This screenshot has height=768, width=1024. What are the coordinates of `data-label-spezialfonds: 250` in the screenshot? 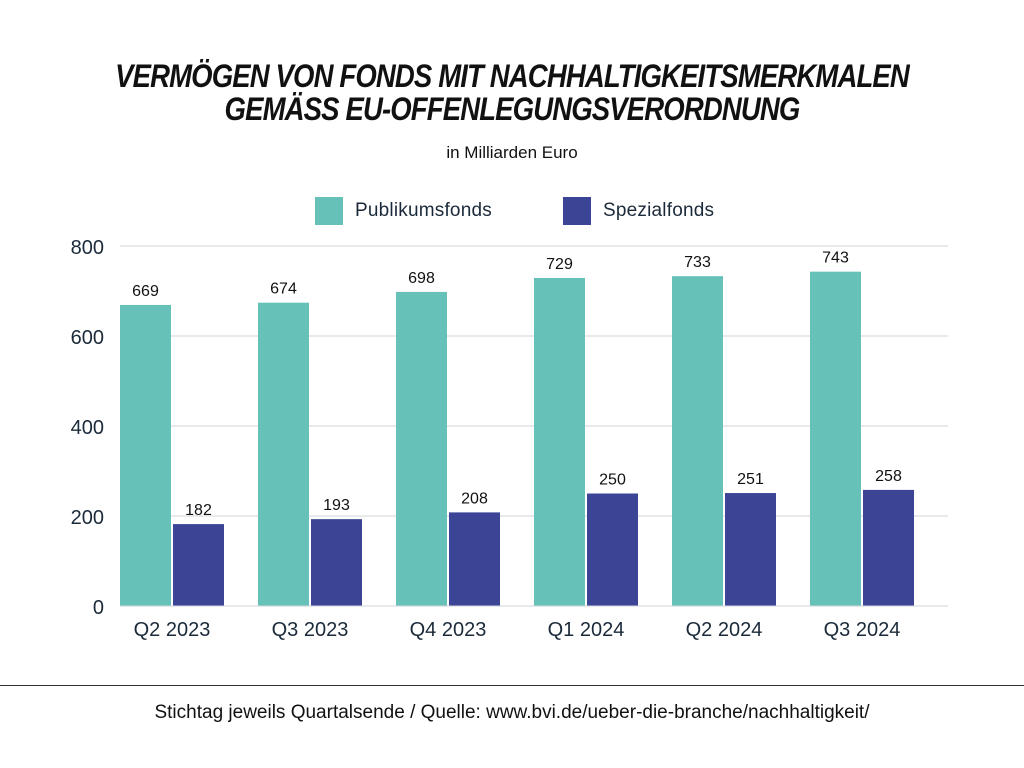 It's located at (612, 480).